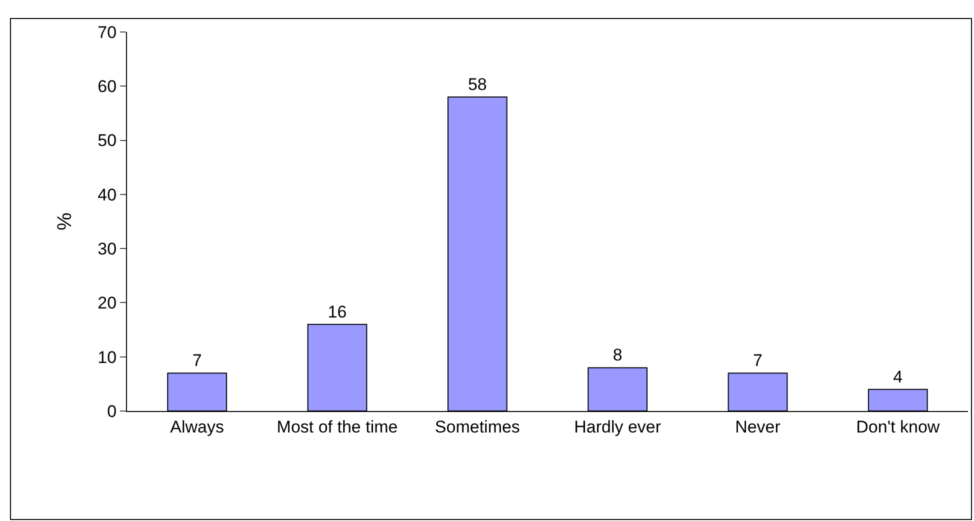  I want to click on y-tick-label: 0, so click(112, 411).